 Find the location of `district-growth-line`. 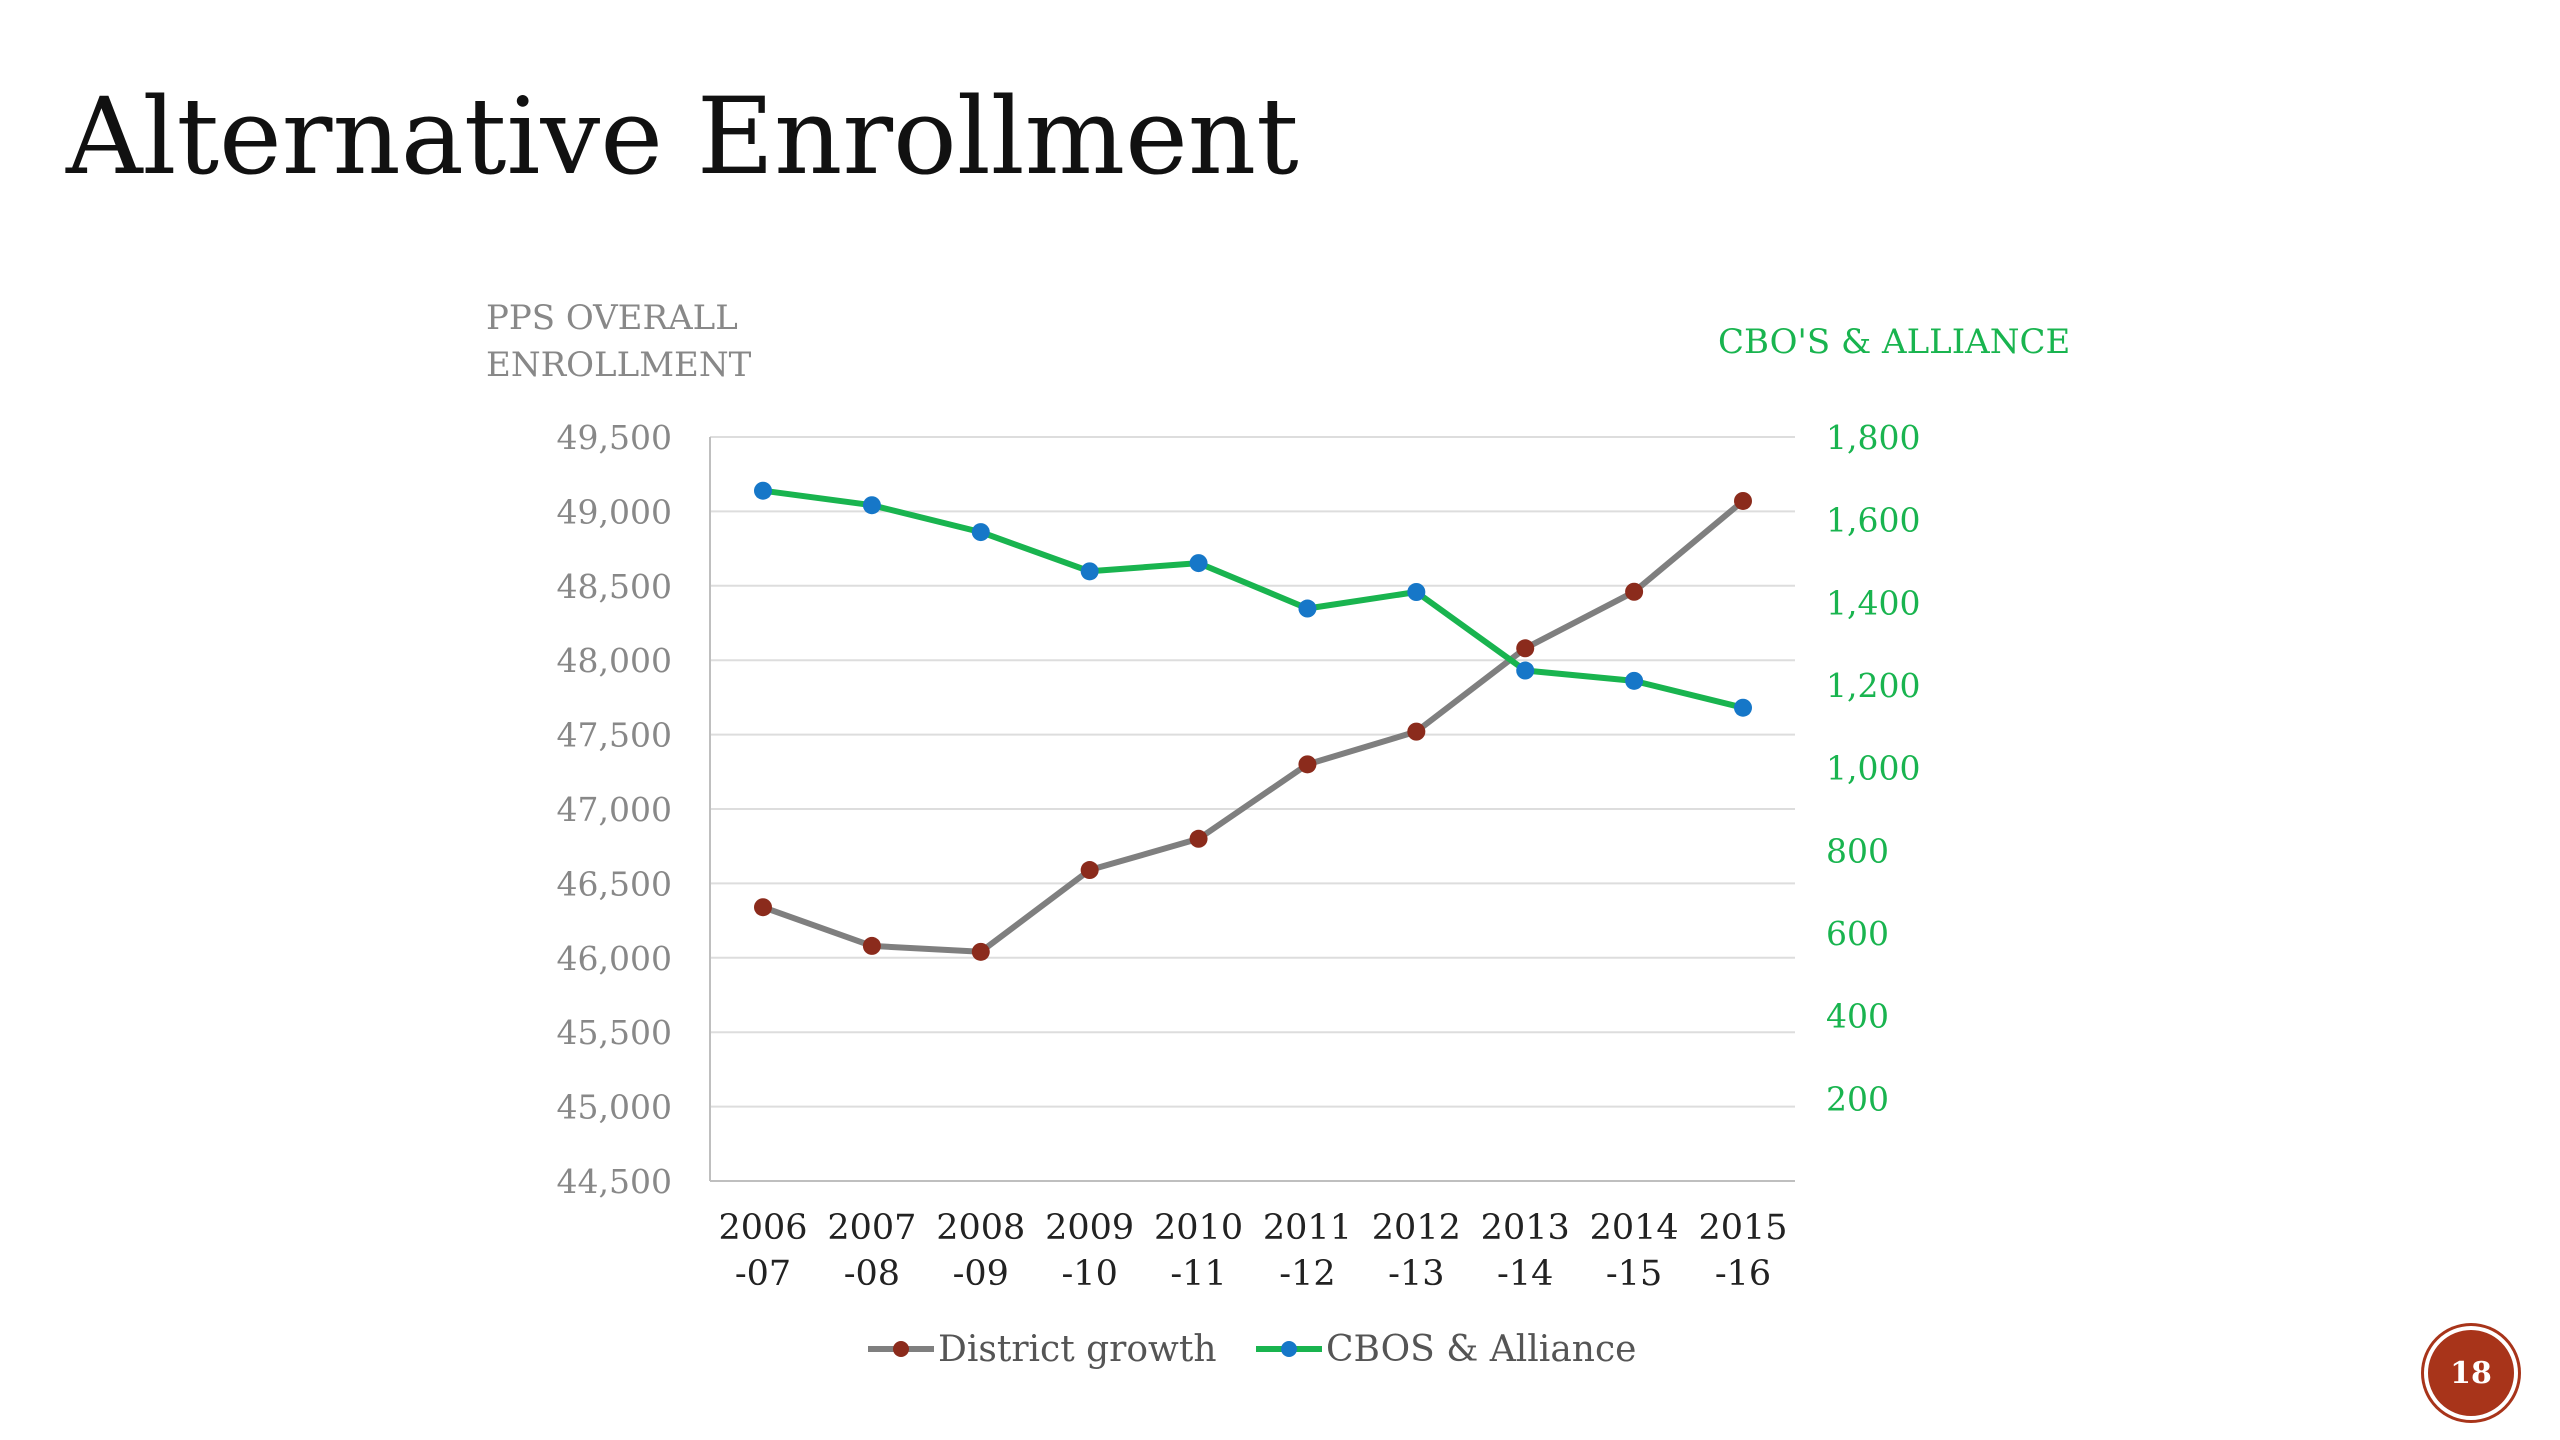

district-growth-line is located at coordinates (1253, 726).